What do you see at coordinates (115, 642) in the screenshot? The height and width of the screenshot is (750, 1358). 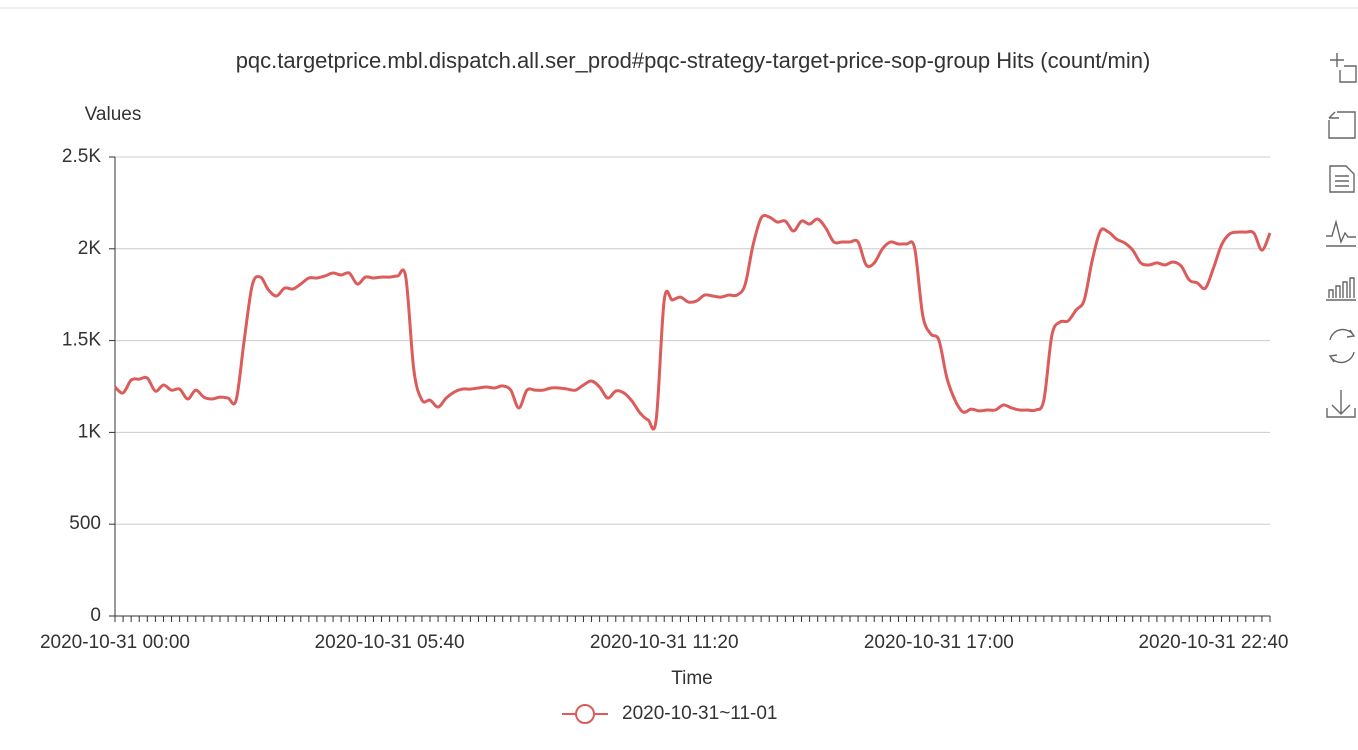 I see `x-tick-label: 2020-10-31 00:00` at bounding box center [115, 642].